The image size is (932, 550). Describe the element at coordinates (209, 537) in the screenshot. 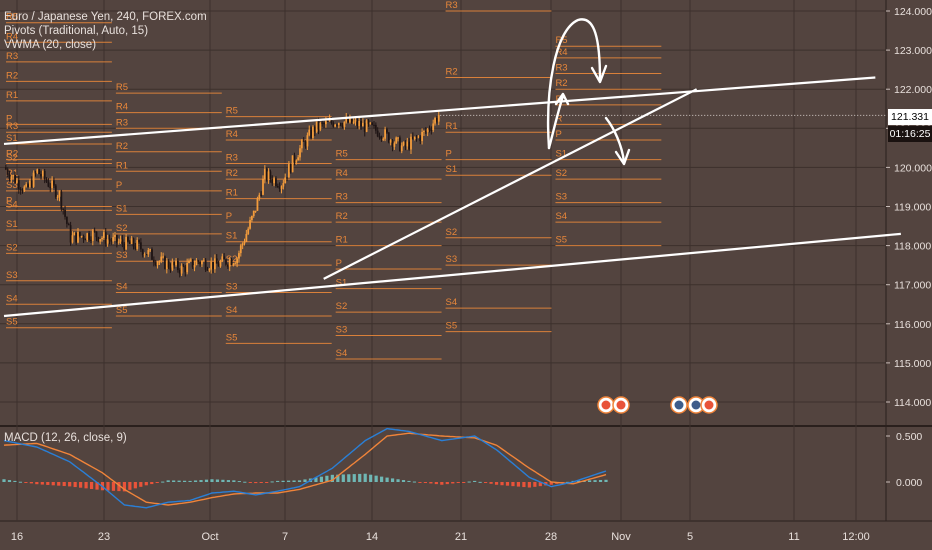

I see `time-tick-label: Oct` at that location.